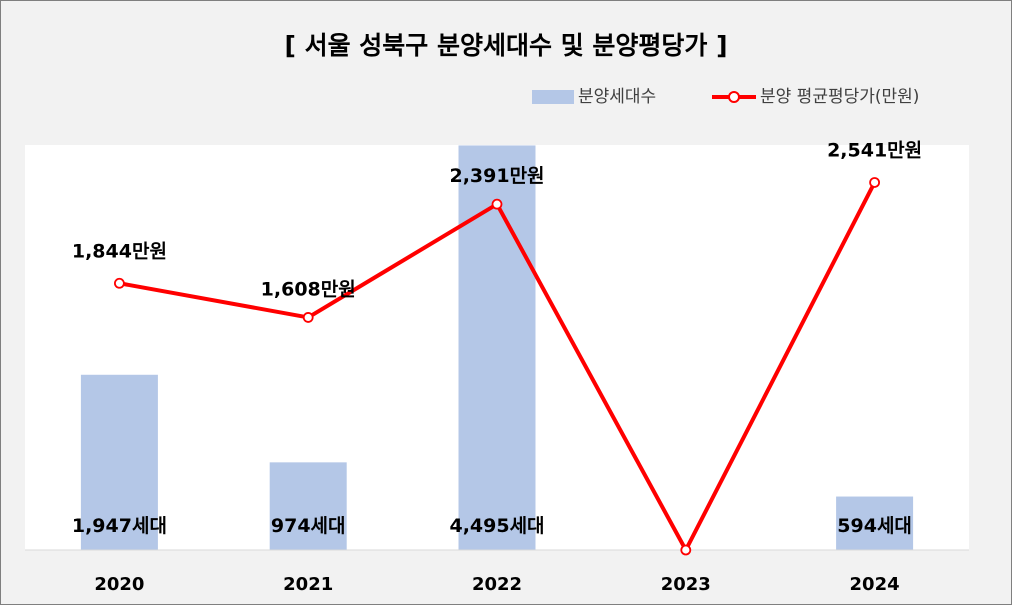 Image resolution: width=1012 pixels, height=605 pixels. What do you see at coordinates (874, 150) in the screenshot?
I see `line-label-2024: 2,541만원` at bounding box center [874, 150].